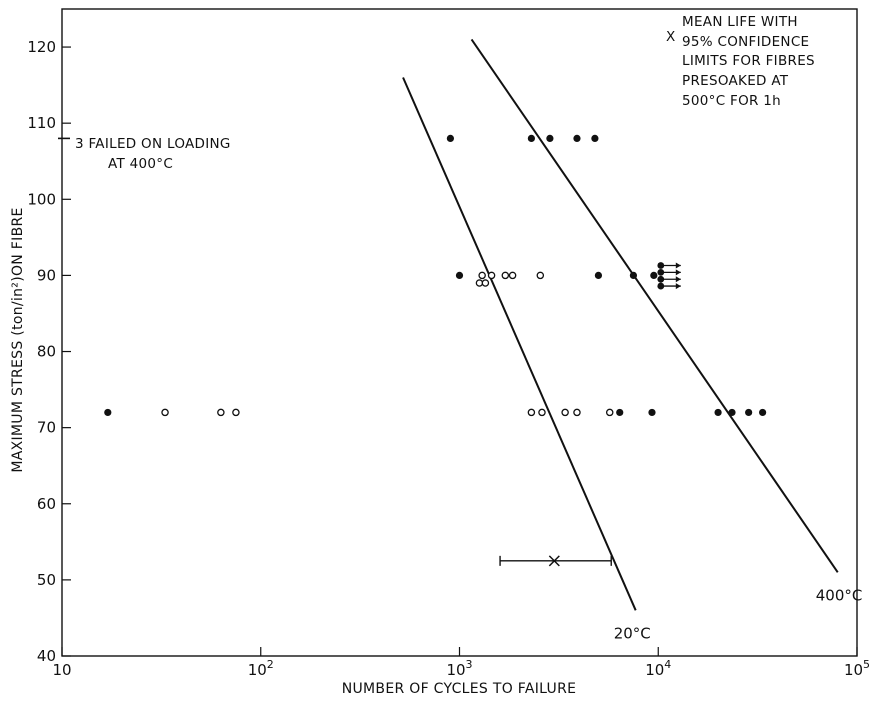 Image resolution: width=870 pixels, height=705 pixels. What do you see at coordinates (46, 428) in the screenshot?
I see `y-tick-label: 70` at bounding box center [46, 428].